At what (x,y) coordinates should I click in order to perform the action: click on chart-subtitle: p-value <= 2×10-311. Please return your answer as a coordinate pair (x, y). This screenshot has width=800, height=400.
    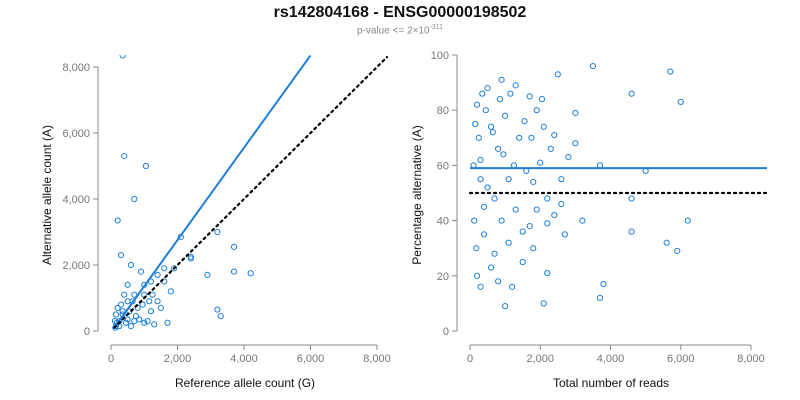
    Looking at the image, I should click on (400, 30).